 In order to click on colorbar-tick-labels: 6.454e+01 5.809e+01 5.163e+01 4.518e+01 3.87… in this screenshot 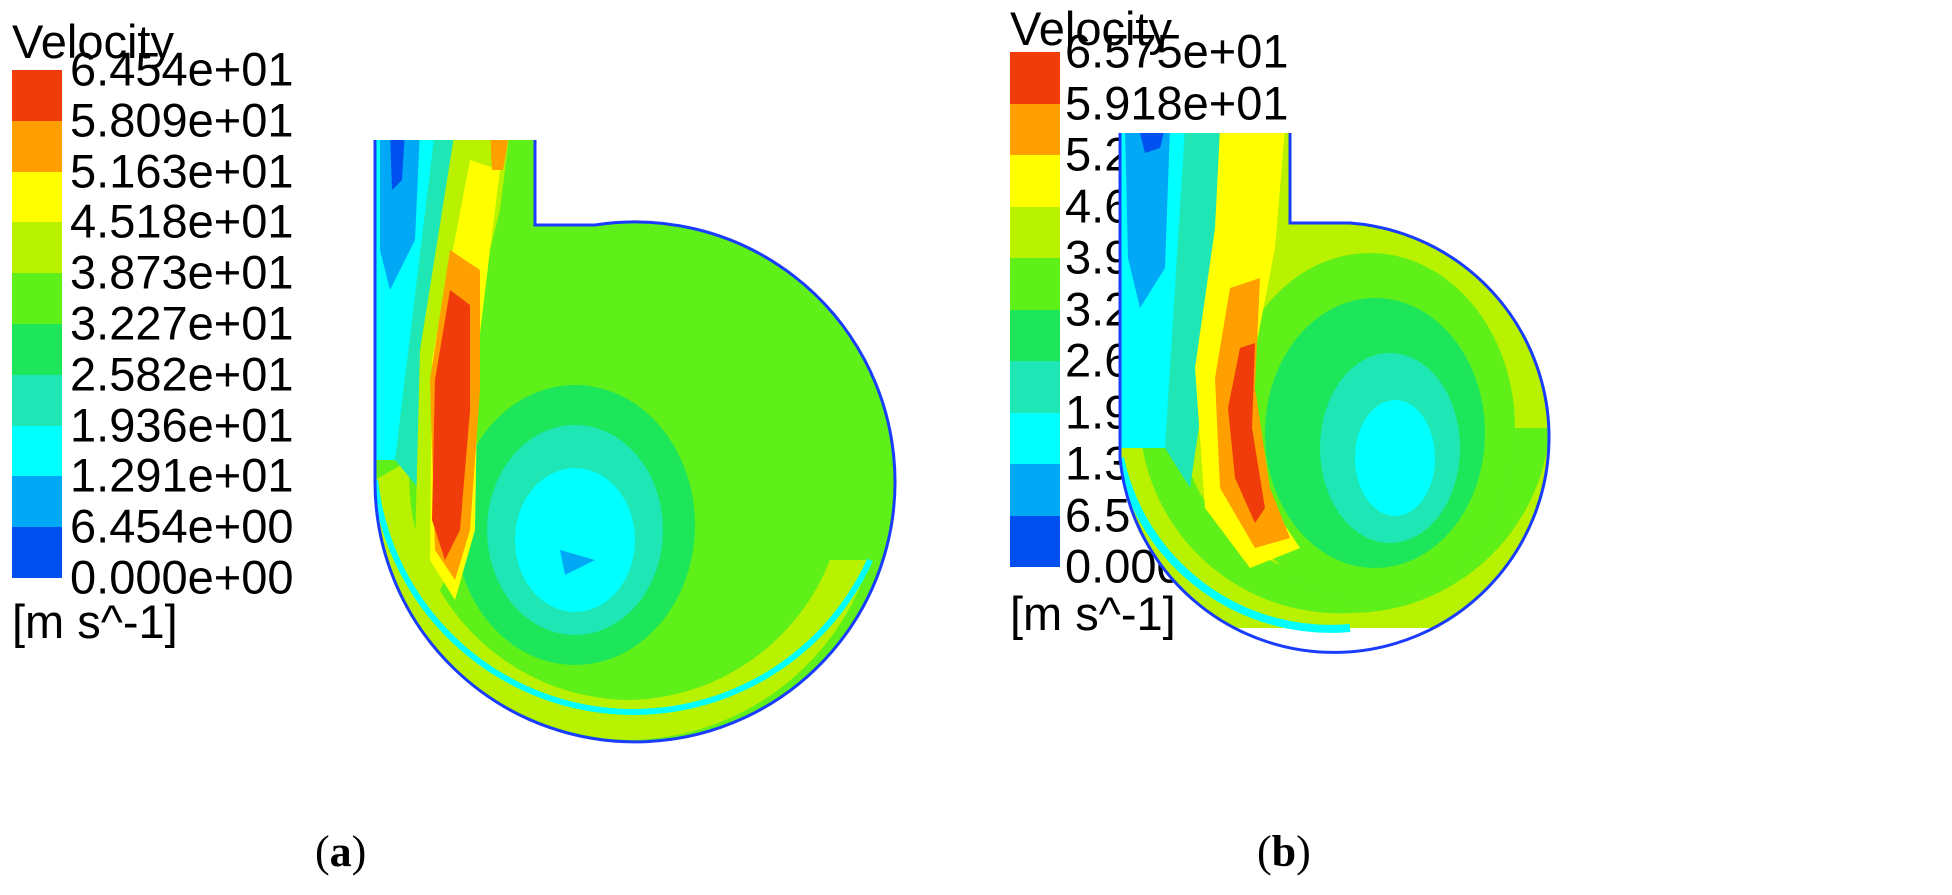, I will do `click(185, 323)`.